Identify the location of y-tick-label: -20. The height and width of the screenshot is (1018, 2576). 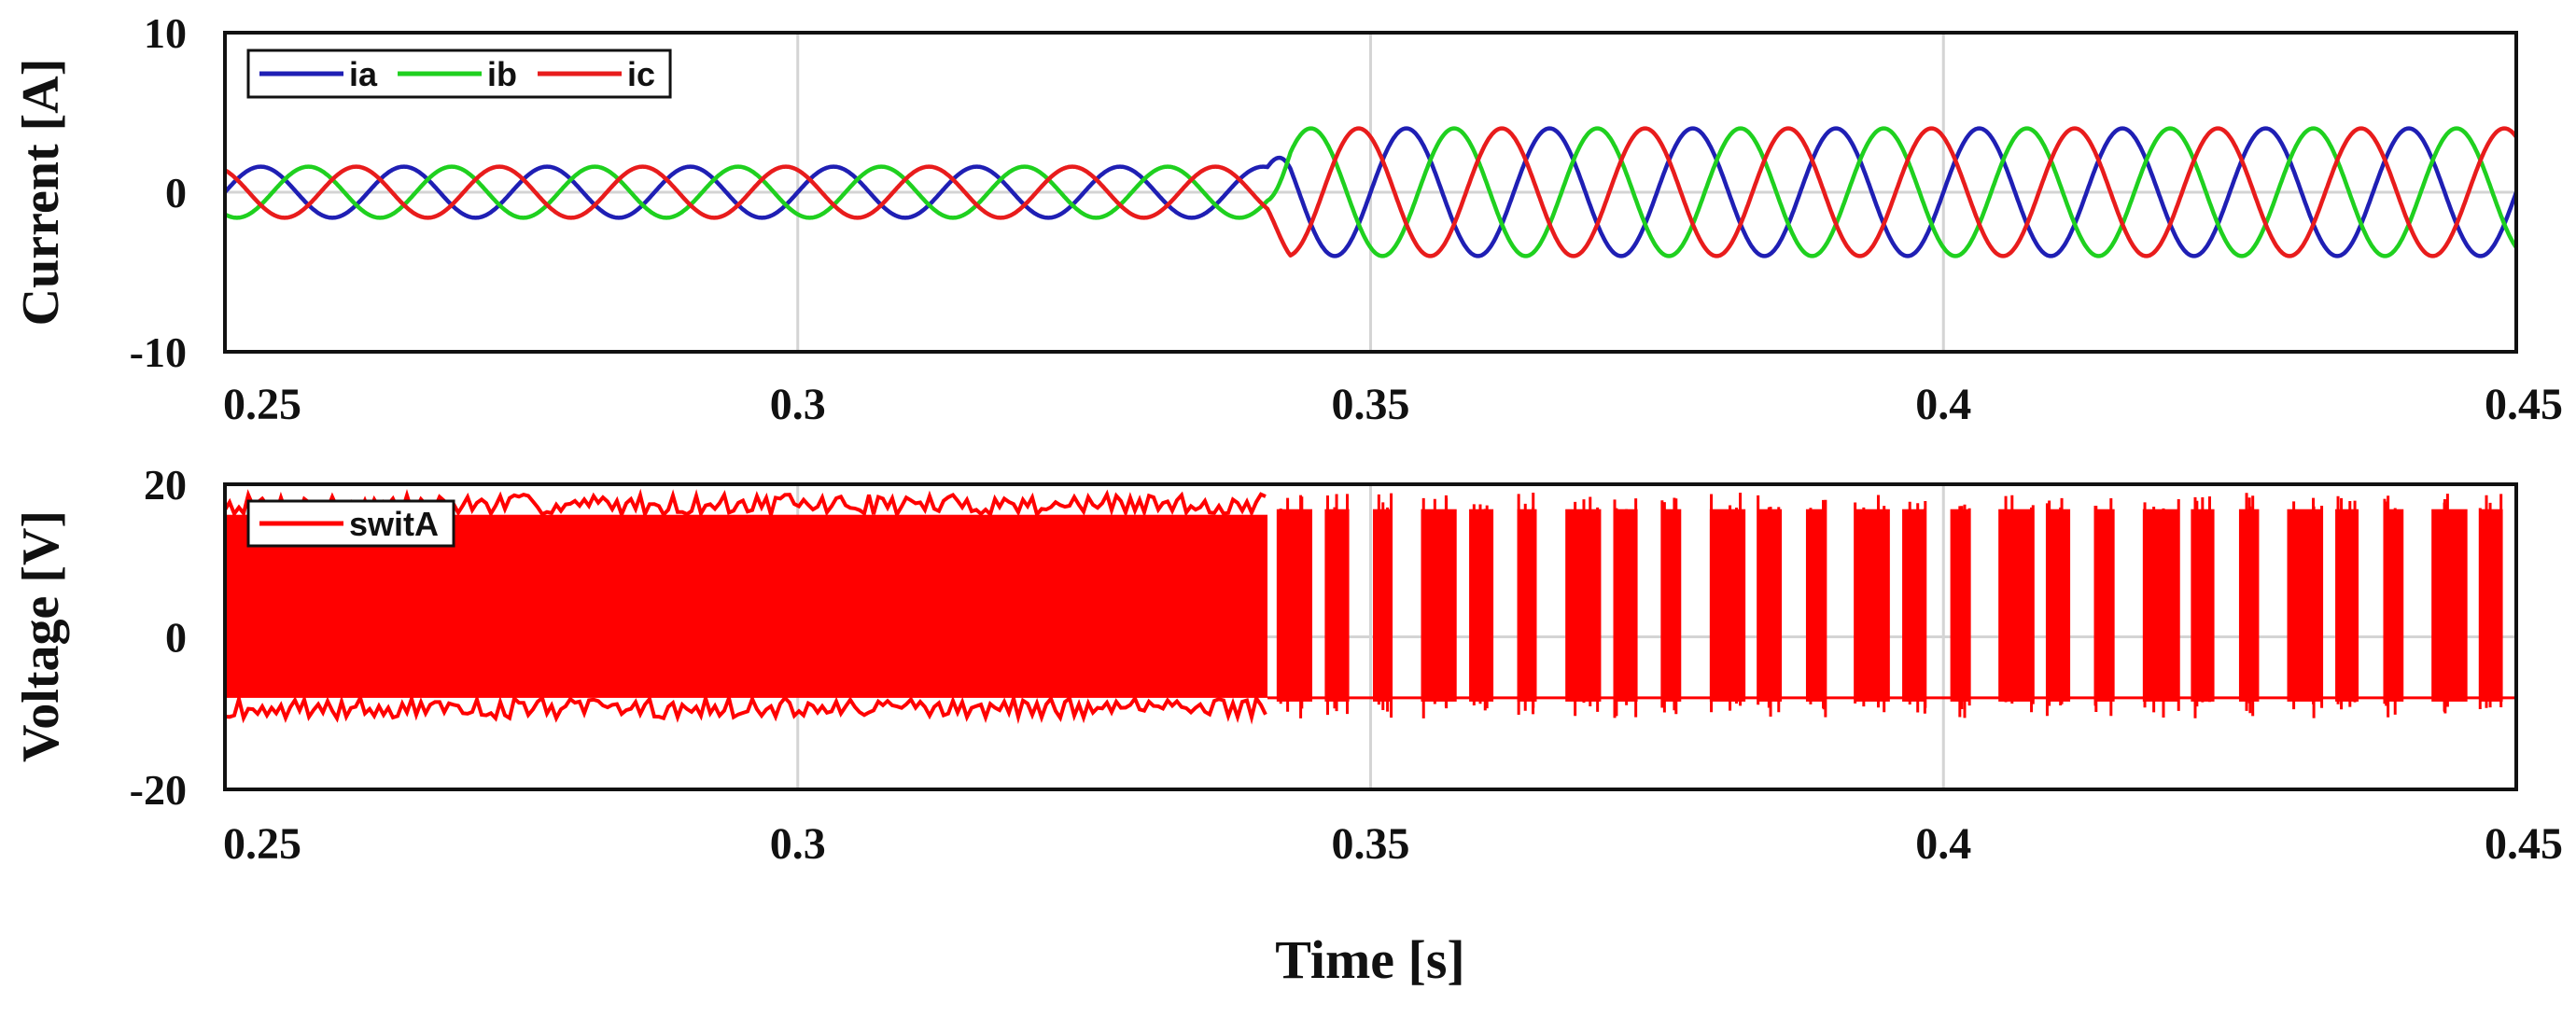
(158, 790).